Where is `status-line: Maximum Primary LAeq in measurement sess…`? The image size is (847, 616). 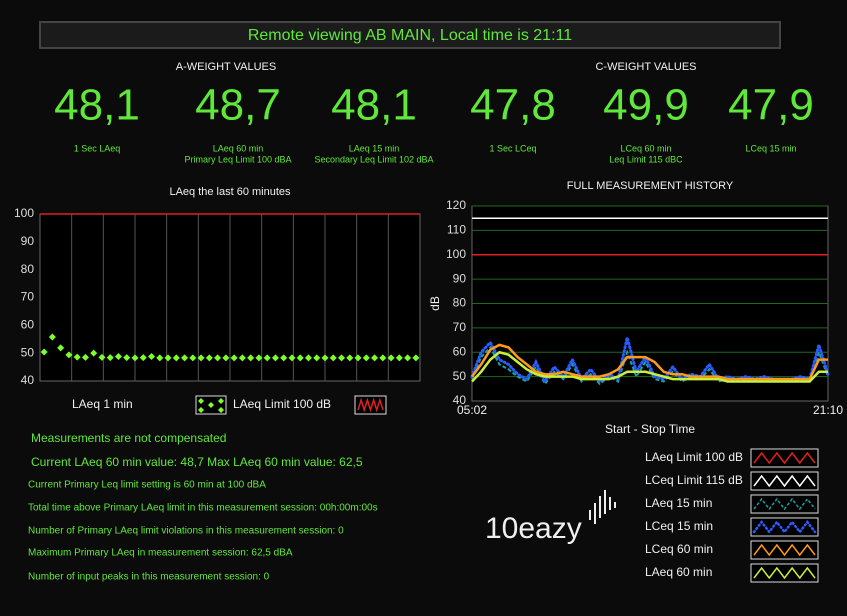
status-line: Maximum Primary LAeq in measurement sess… is located at coordinates (160, 553).